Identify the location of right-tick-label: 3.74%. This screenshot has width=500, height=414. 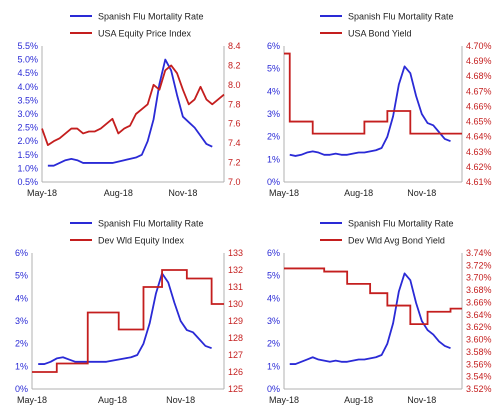
(479, 253).